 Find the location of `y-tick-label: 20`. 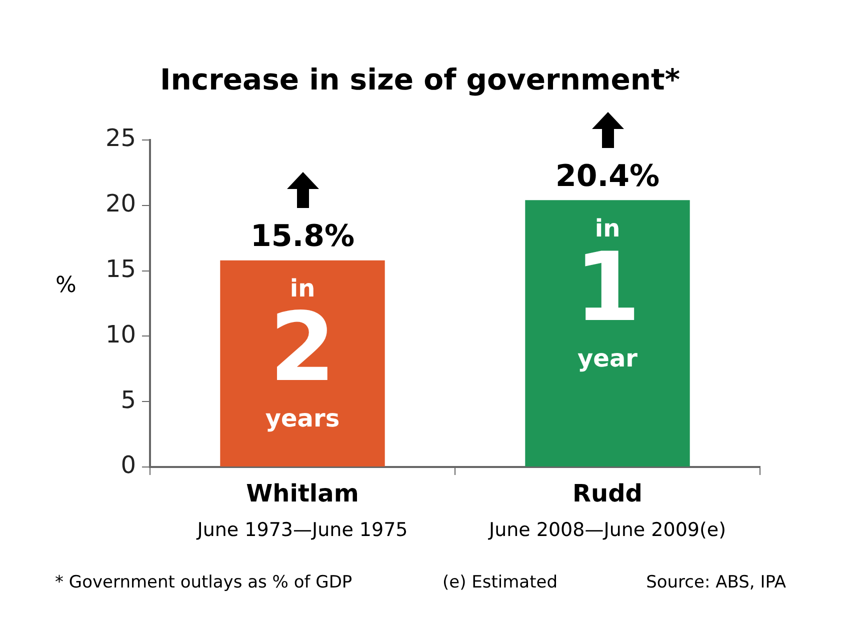

y-tick-label: 20 is located at coordinates (120, 204).